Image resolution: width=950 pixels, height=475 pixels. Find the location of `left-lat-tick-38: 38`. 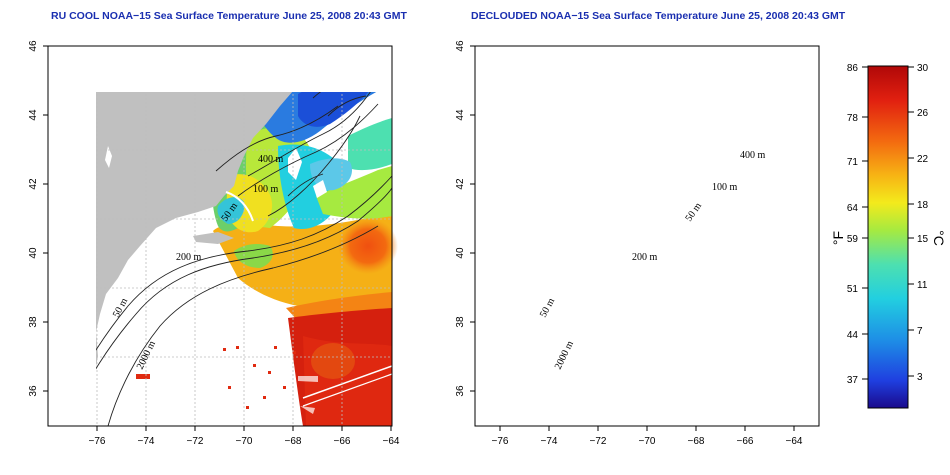

left-lat-tick-38: 38 is located at coordinates (33, 322).